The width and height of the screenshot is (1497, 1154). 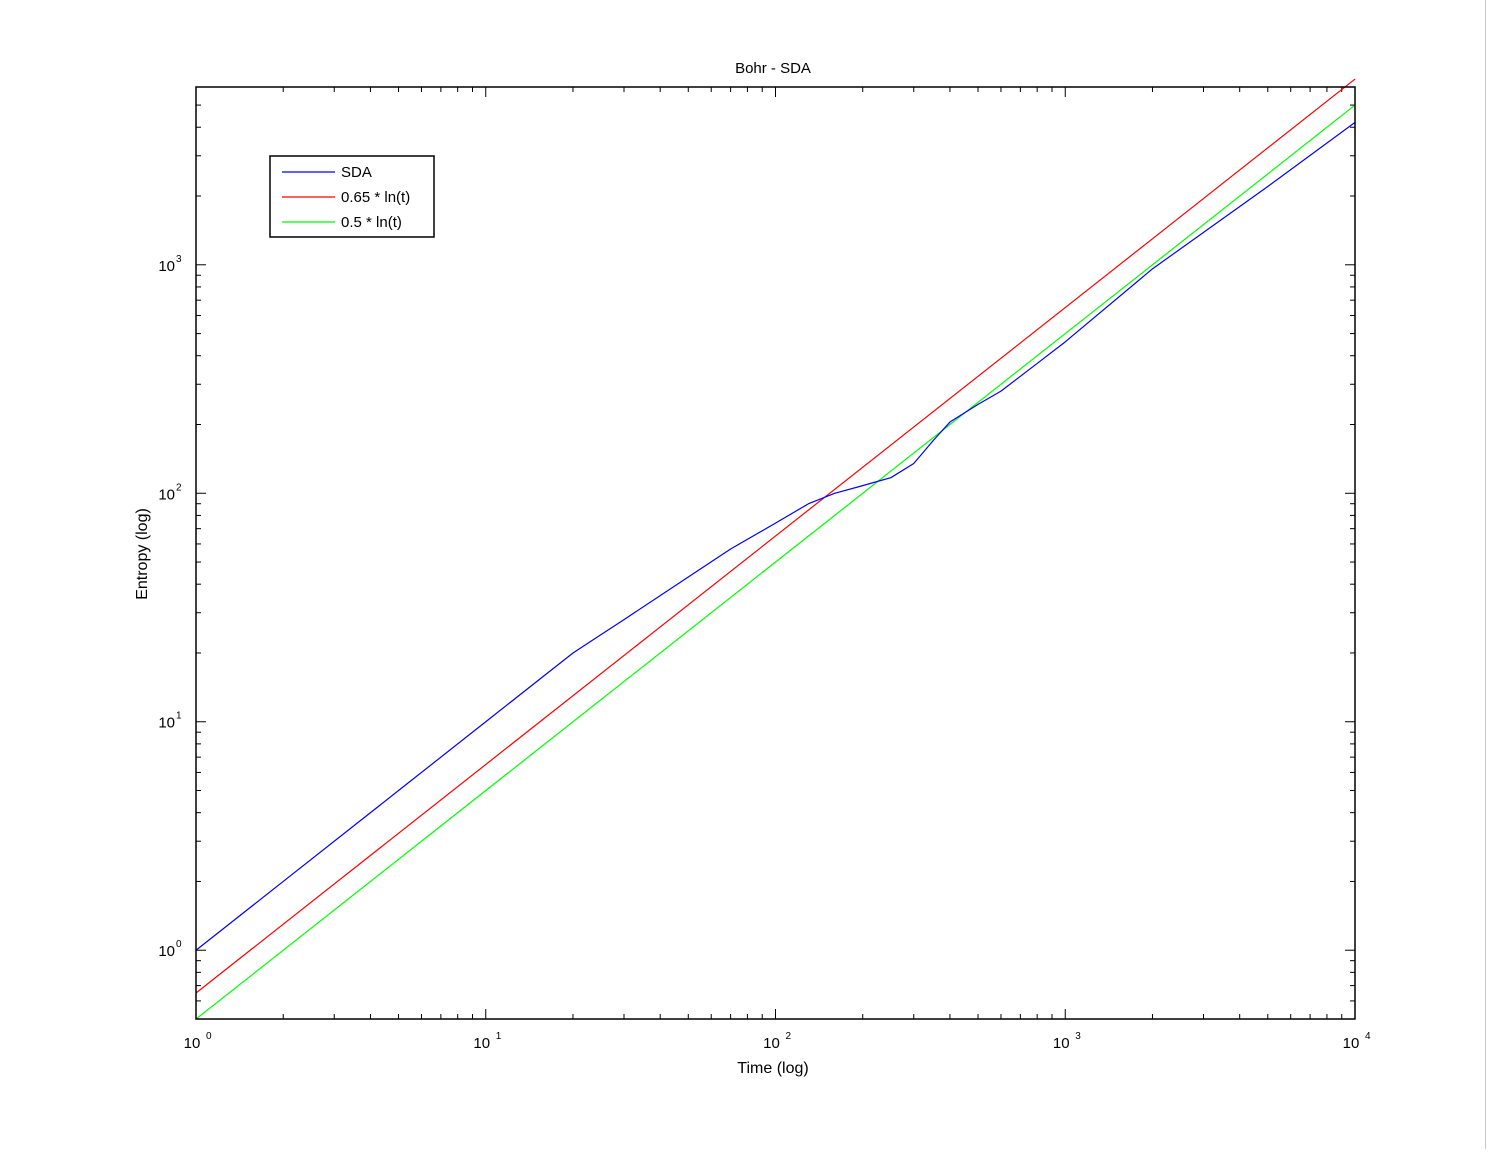 I want to click on y-tick-exponent: 2, so click(x=179, y=487).